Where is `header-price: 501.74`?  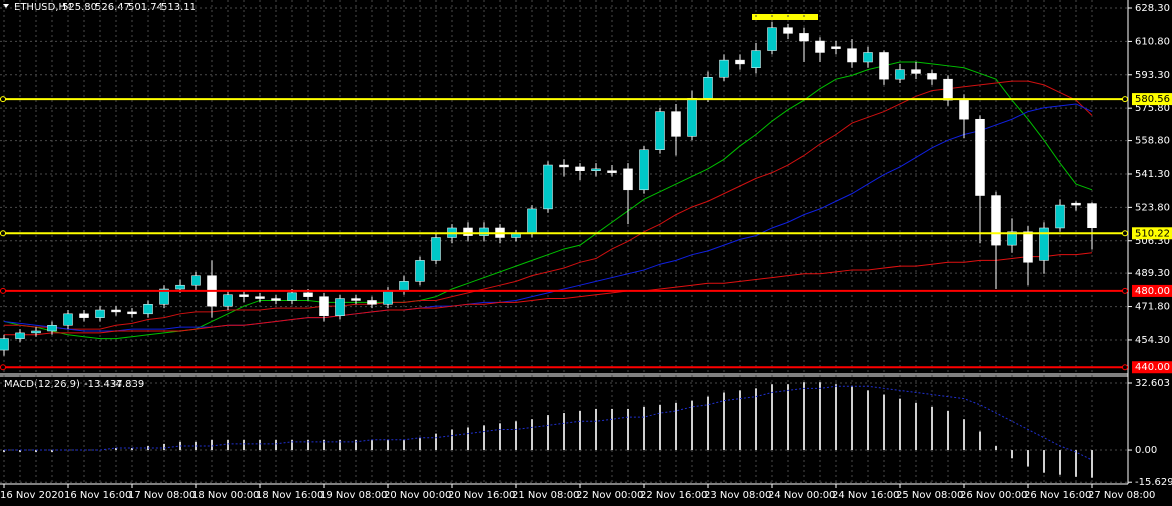
header-price: 501.74 is located at coordinates (145, 7).